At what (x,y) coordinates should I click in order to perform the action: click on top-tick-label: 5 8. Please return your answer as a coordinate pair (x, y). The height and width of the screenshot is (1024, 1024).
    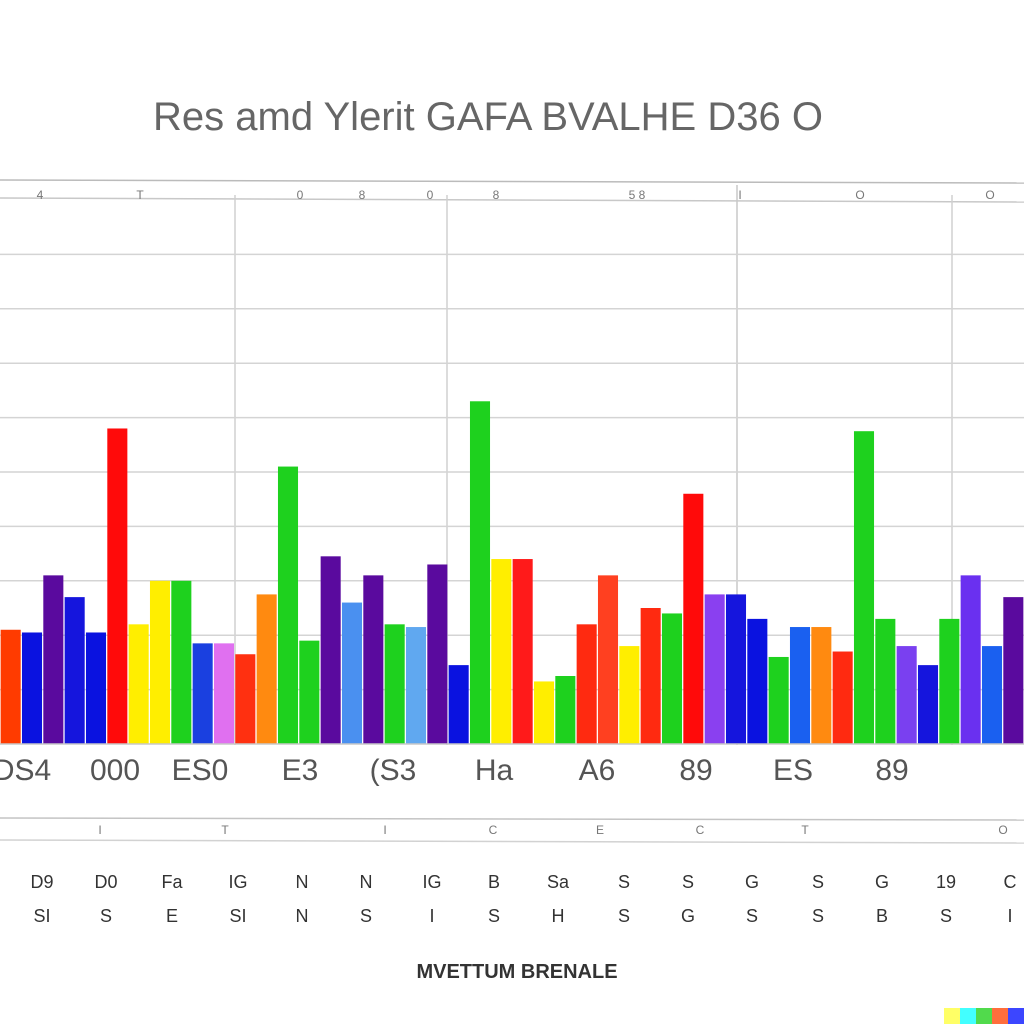
    Looking at the image, I should click on (637, 195).